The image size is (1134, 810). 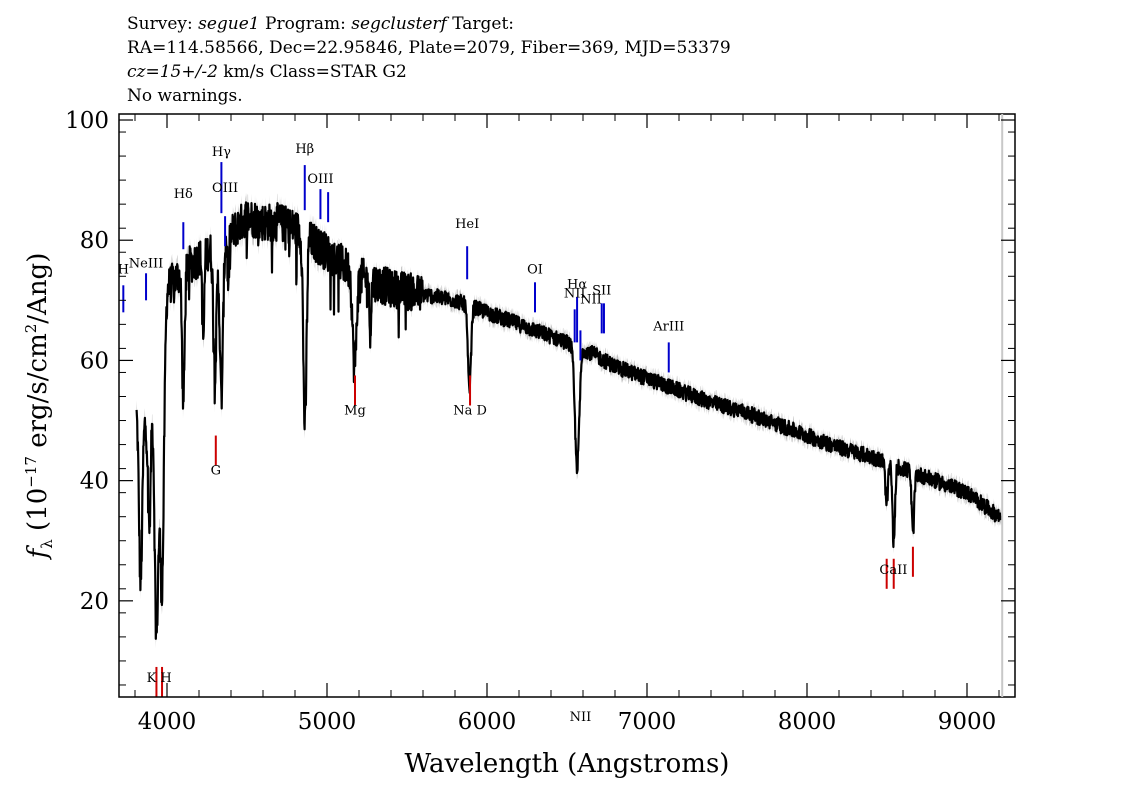 What do you see at coordinates (601, 290) in the screenshot?
I see `emission-line-label: SII` at bounding box center [601, 290].